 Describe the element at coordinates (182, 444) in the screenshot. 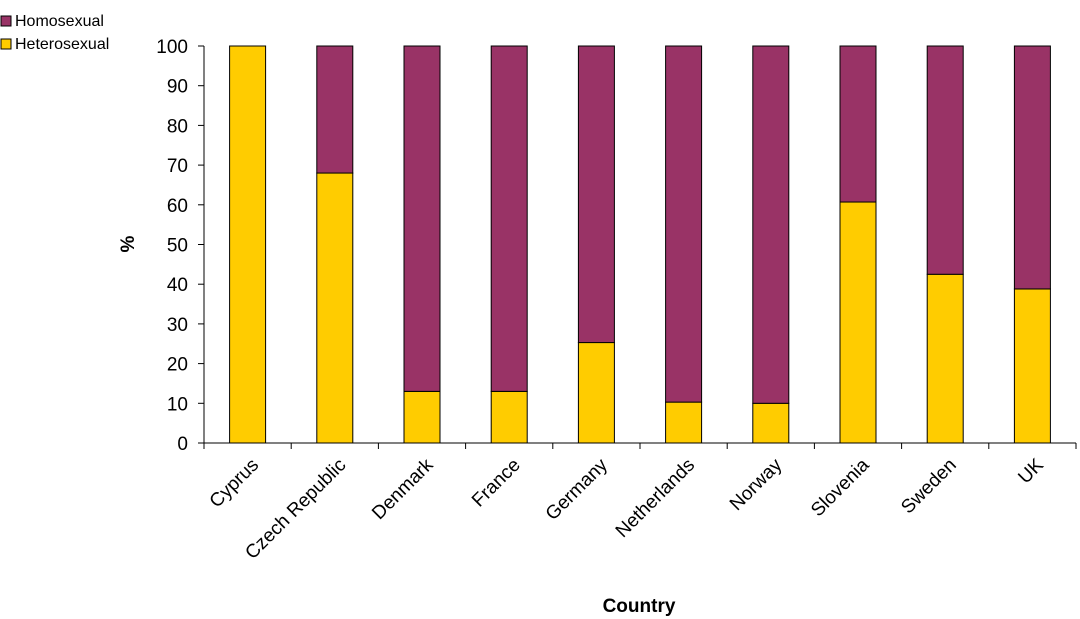

I see `y-tick-label: 0` at that location.